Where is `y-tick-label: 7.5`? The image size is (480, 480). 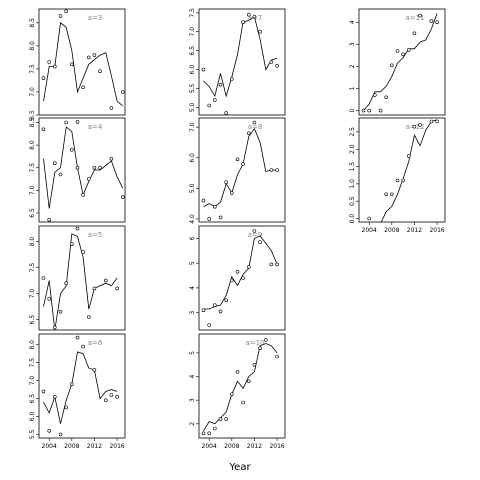 y-tick-label: 7.5 is located at coordinates (192, 13).